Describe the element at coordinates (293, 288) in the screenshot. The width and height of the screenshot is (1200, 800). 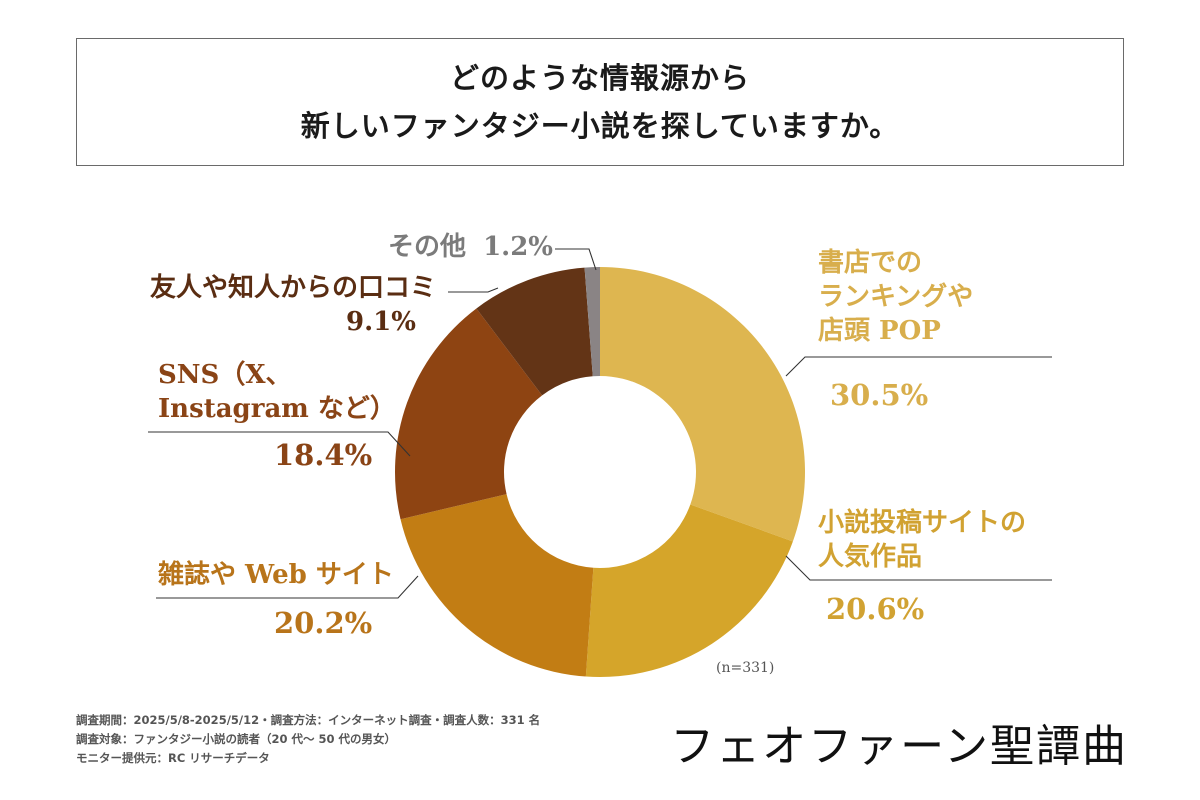
I see `label-word-of-mouth-name-1: 友人や知人からの口コミ` at that location.